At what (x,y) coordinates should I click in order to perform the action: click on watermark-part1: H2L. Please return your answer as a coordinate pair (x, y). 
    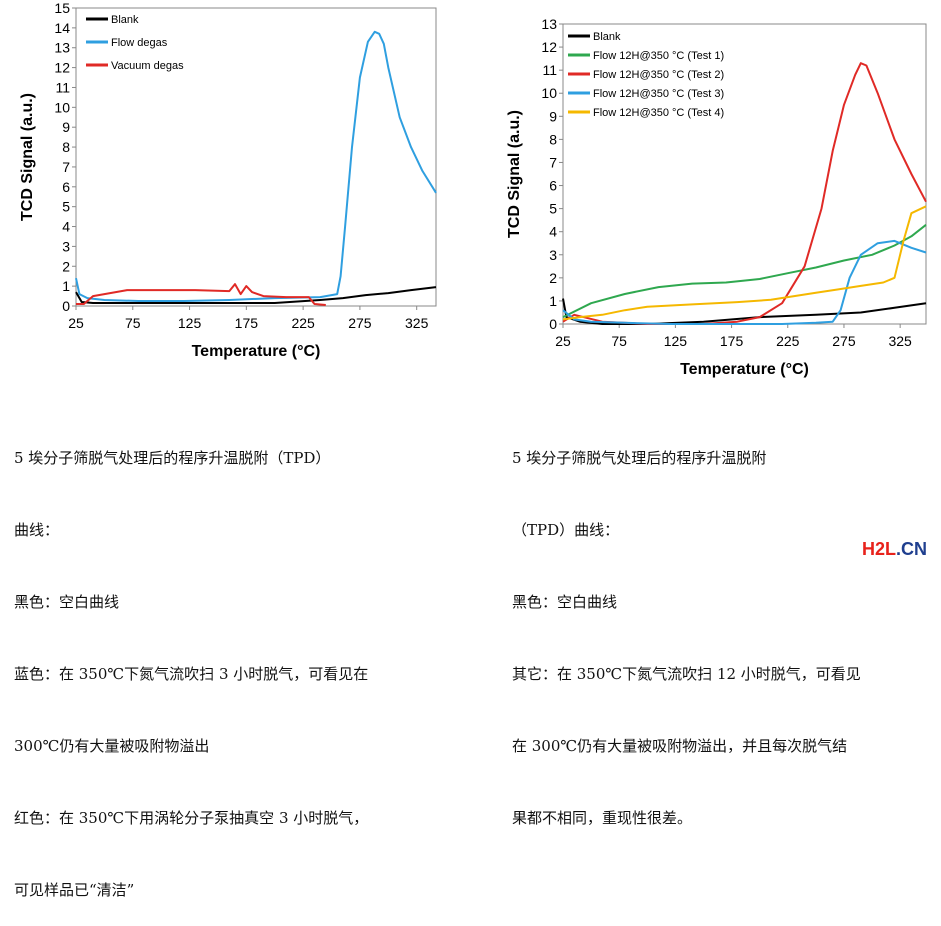
    Looking at the image, I should click on (878, 549).